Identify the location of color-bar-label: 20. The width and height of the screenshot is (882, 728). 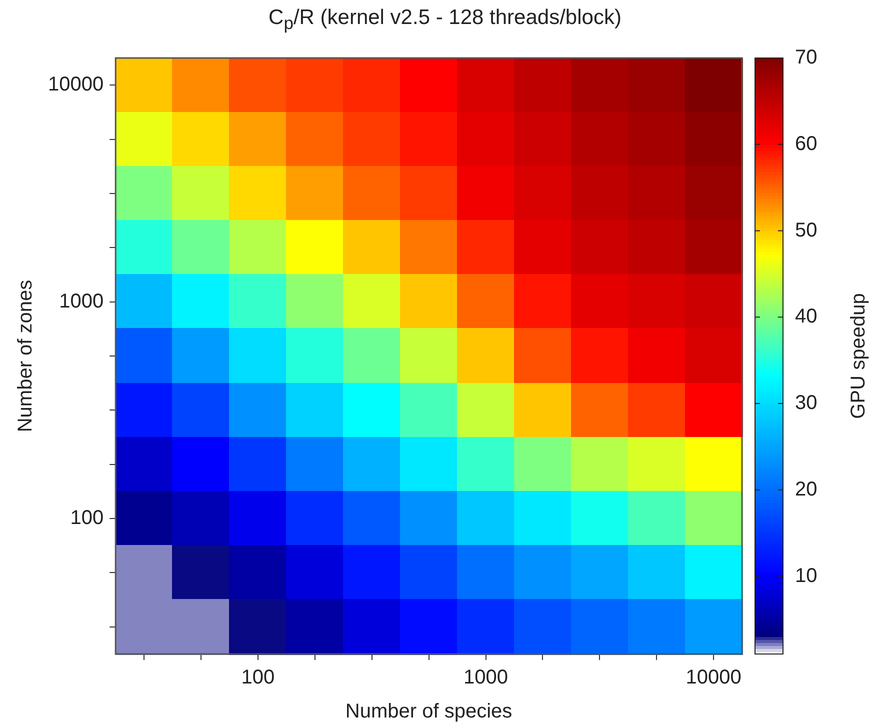
(806, 489).